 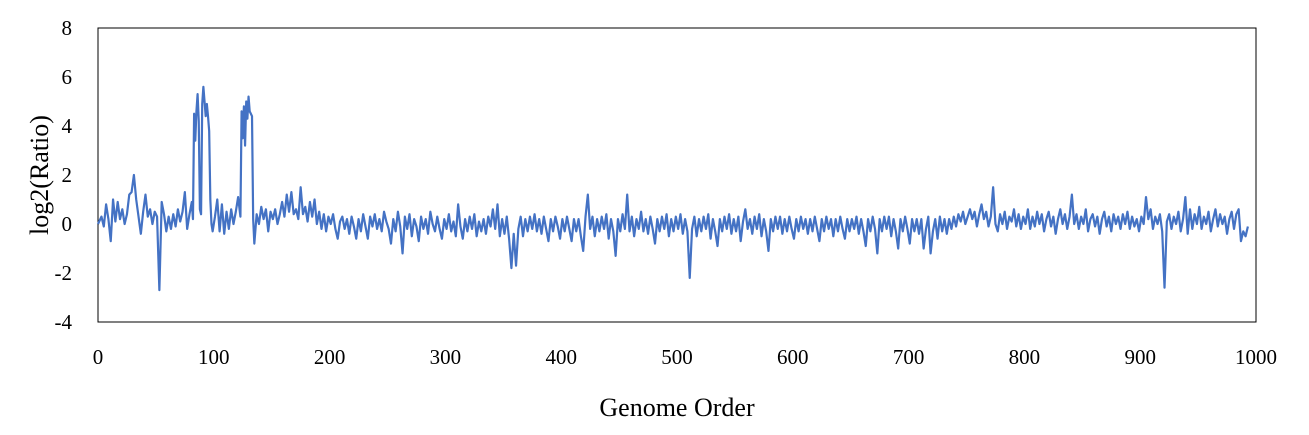 I want to click on x-tick-labels: 0 100 200 300 400 500 600 700 800 900 1000, so click(x=685, y=357).